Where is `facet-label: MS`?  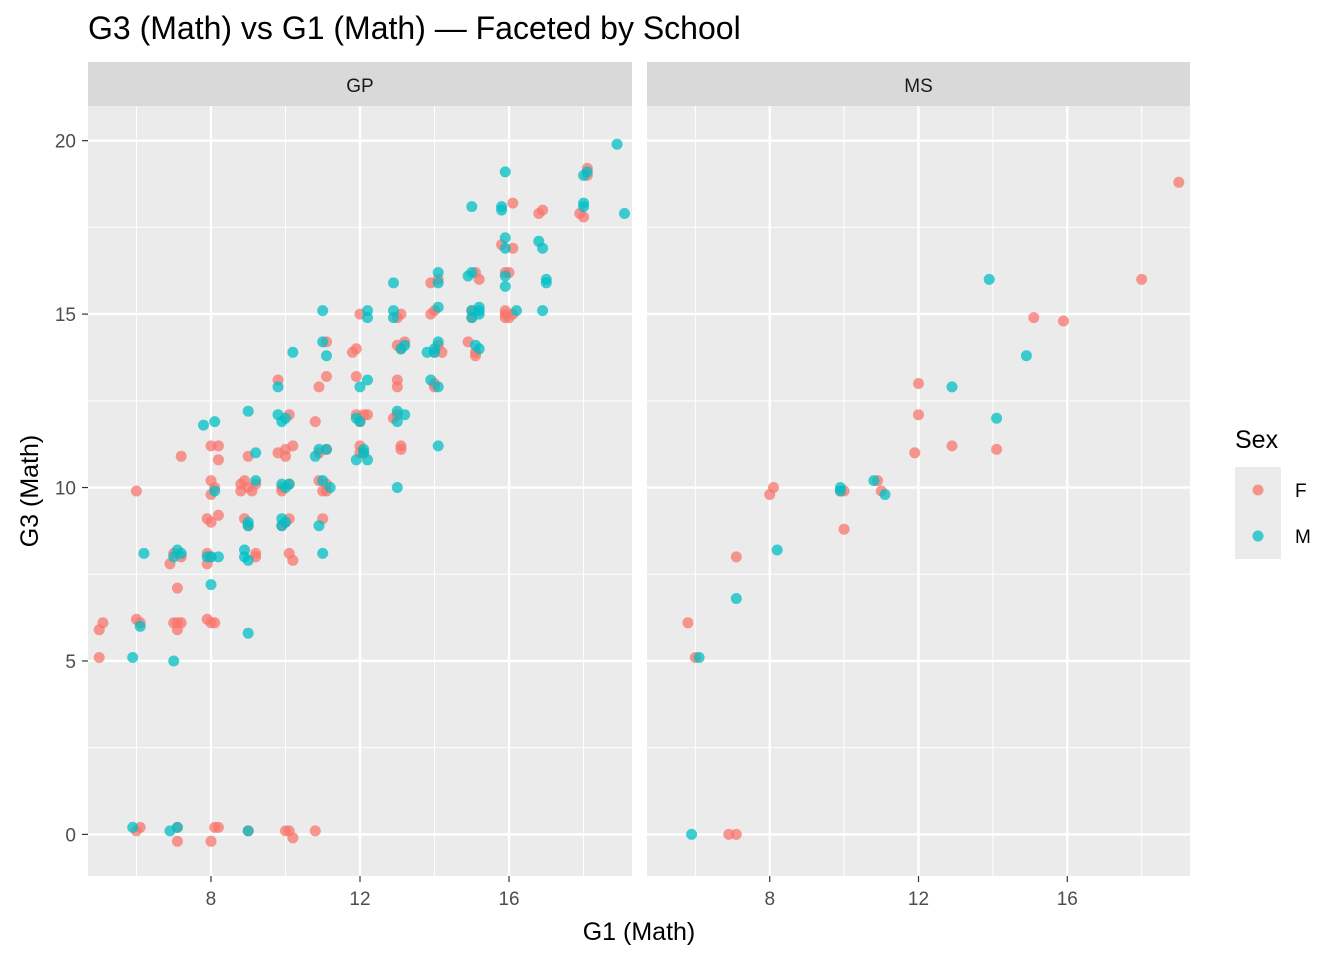 facet-label: MS is located at coordinates (918, 86).